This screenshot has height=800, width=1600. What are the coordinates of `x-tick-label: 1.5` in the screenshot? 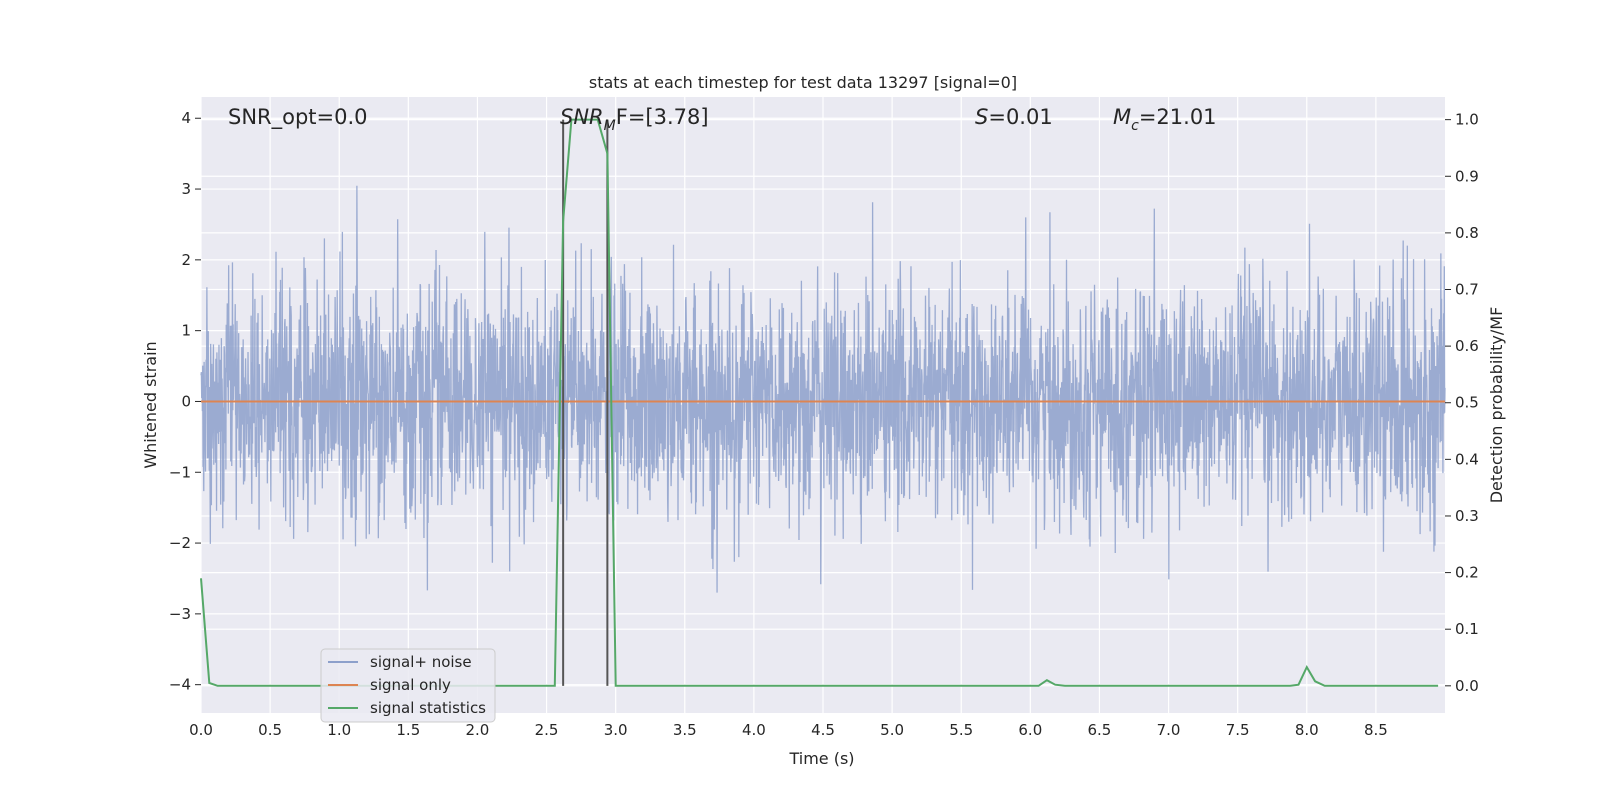 It's located at (408, 730).